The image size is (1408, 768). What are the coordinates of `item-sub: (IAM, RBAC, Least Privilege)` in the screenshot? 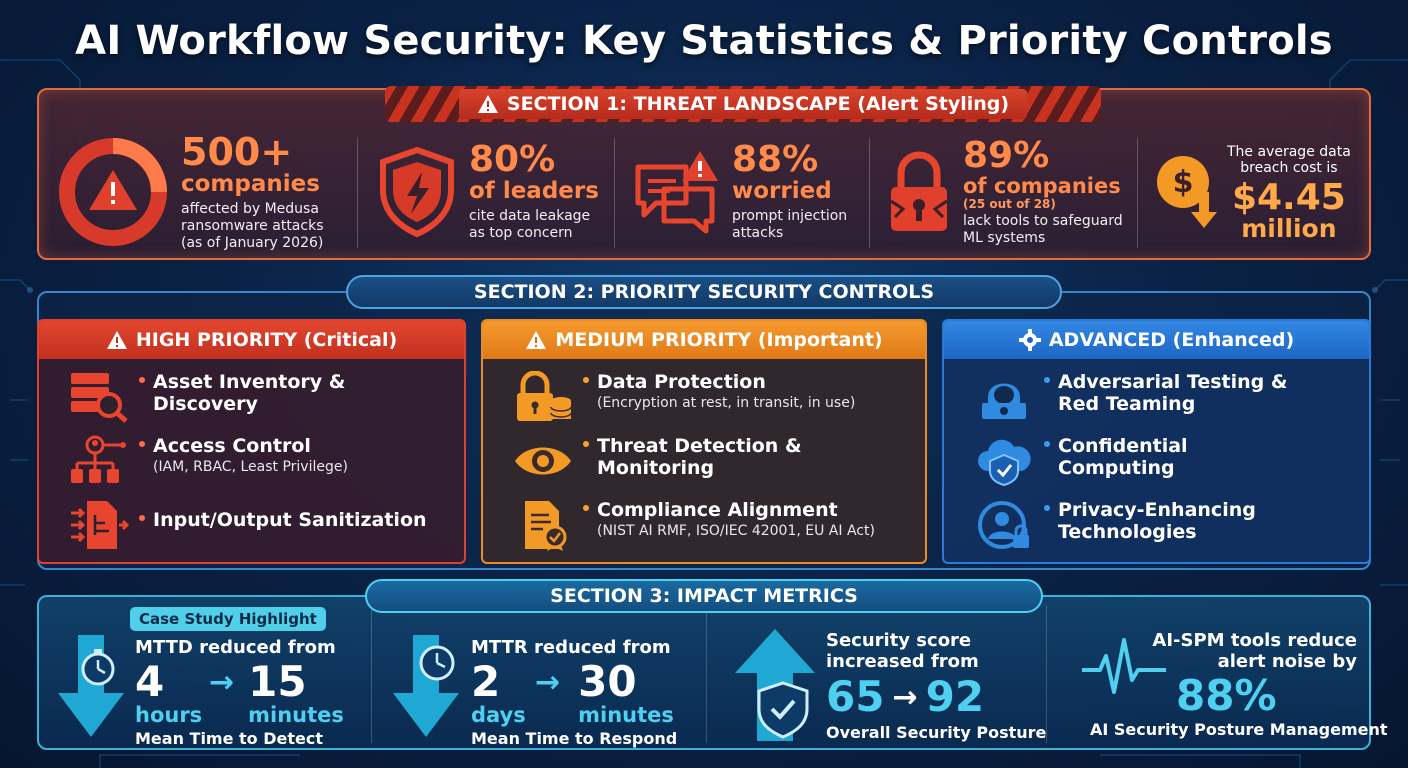 It's located at (250, 467).